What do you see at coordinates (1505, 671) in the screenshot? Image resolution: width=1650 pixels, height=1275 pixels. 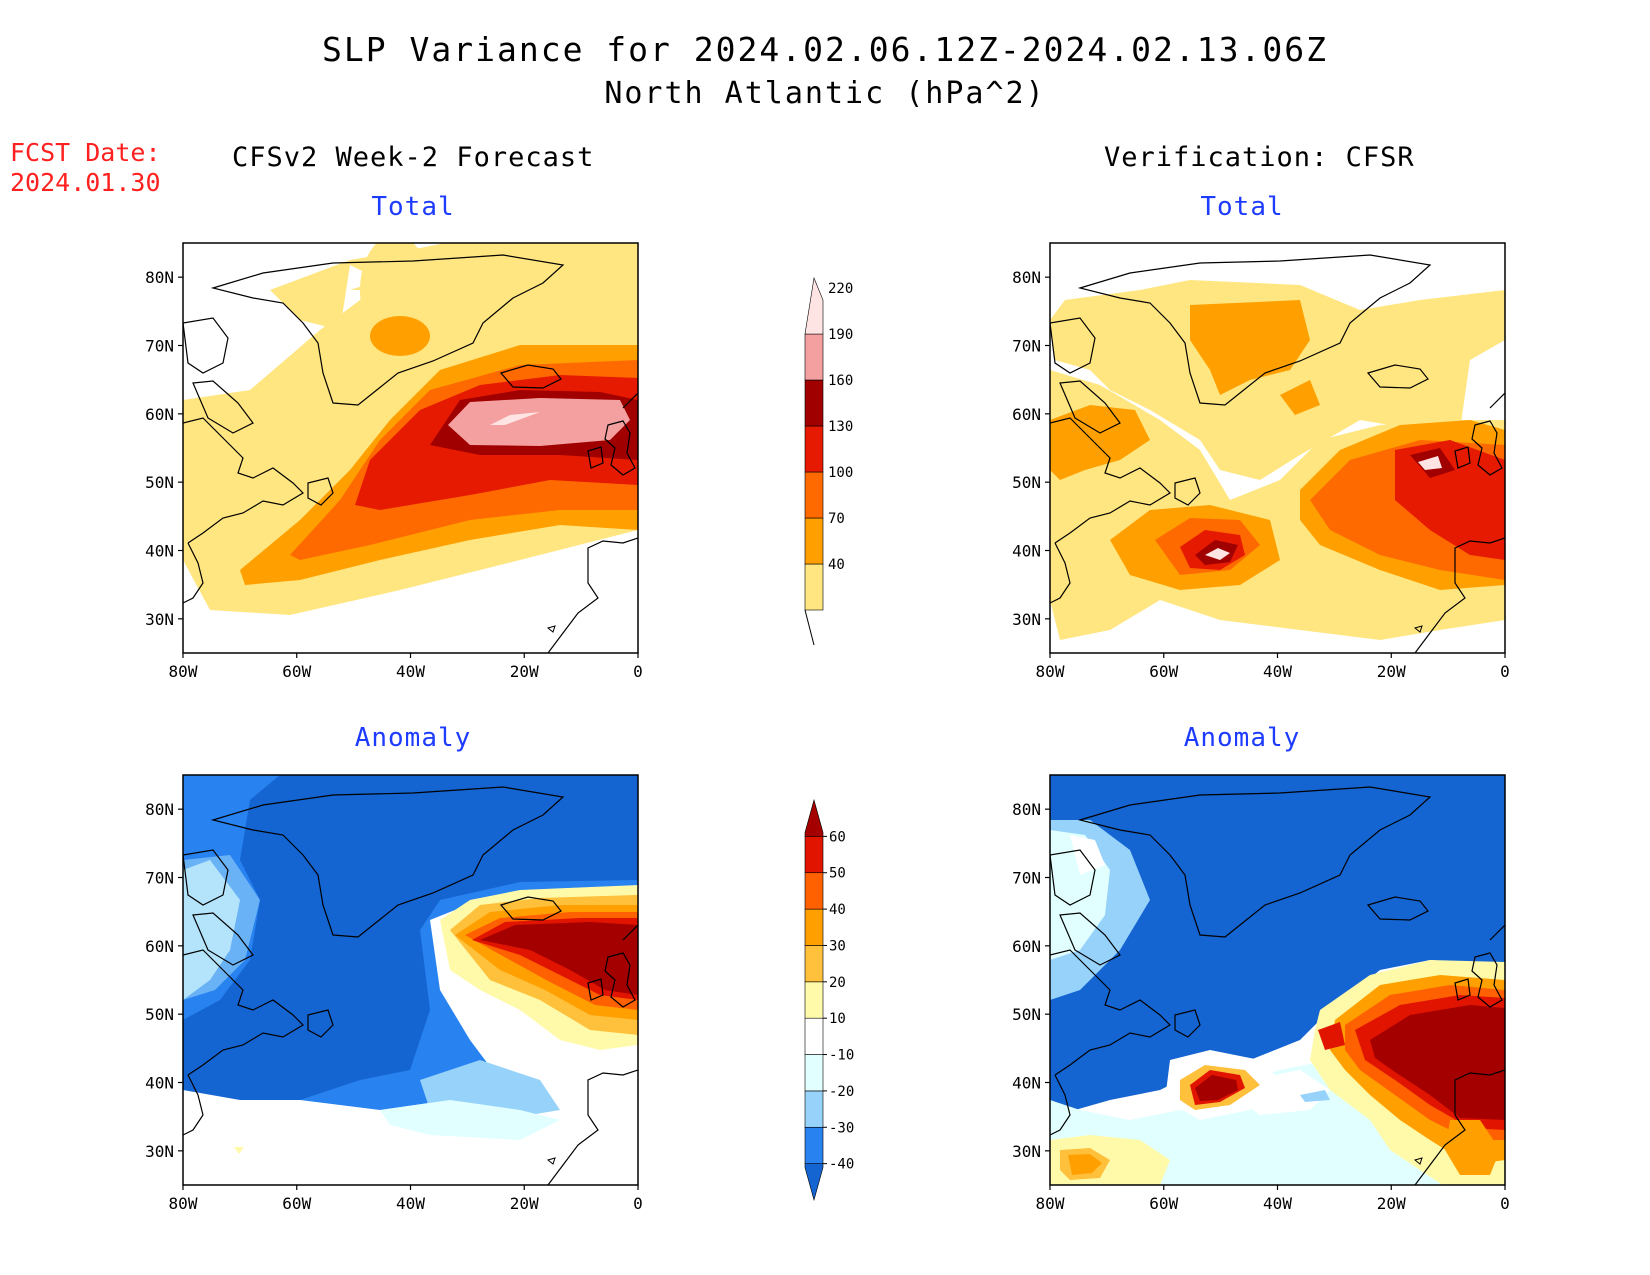 I see `verification-total-lon-label: 0` at bounding box center [1505, 671].